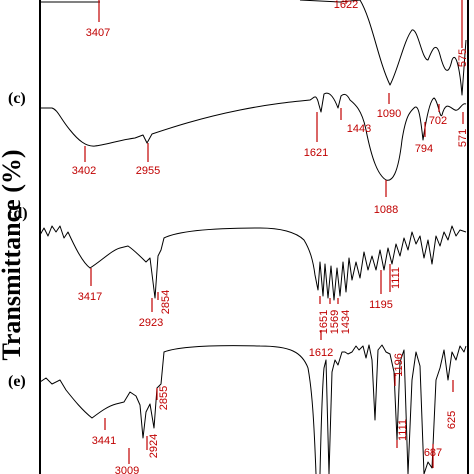 Image resolution: width=474 pixels, height=474 pixels. I want to click on peak-label-3441: 3441, so click(104, 441).